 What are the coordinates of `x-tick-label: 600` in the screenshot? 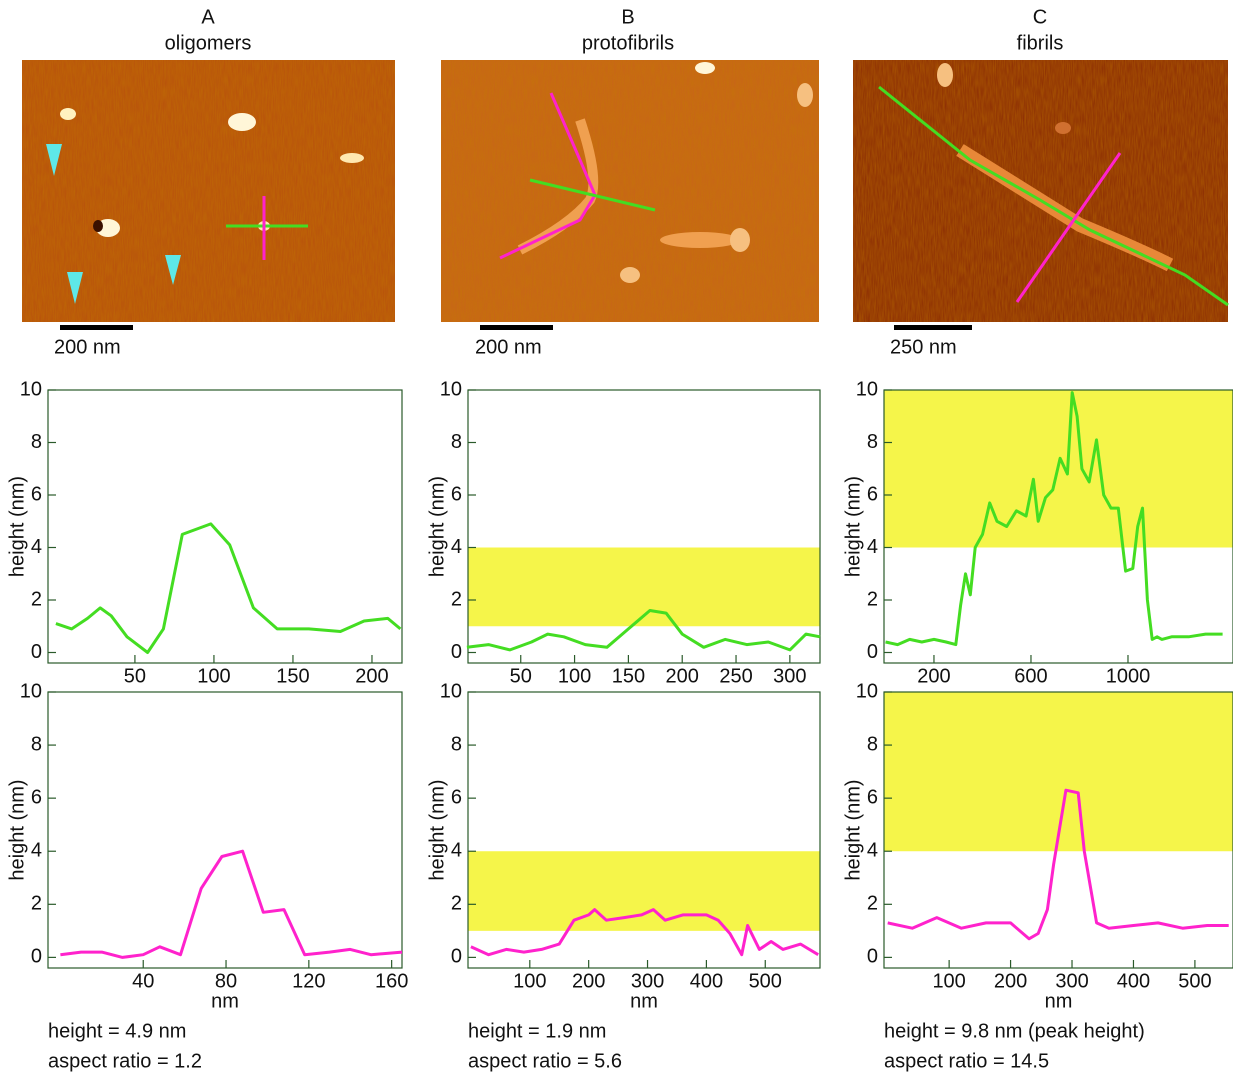 It's located at (1030, 676).